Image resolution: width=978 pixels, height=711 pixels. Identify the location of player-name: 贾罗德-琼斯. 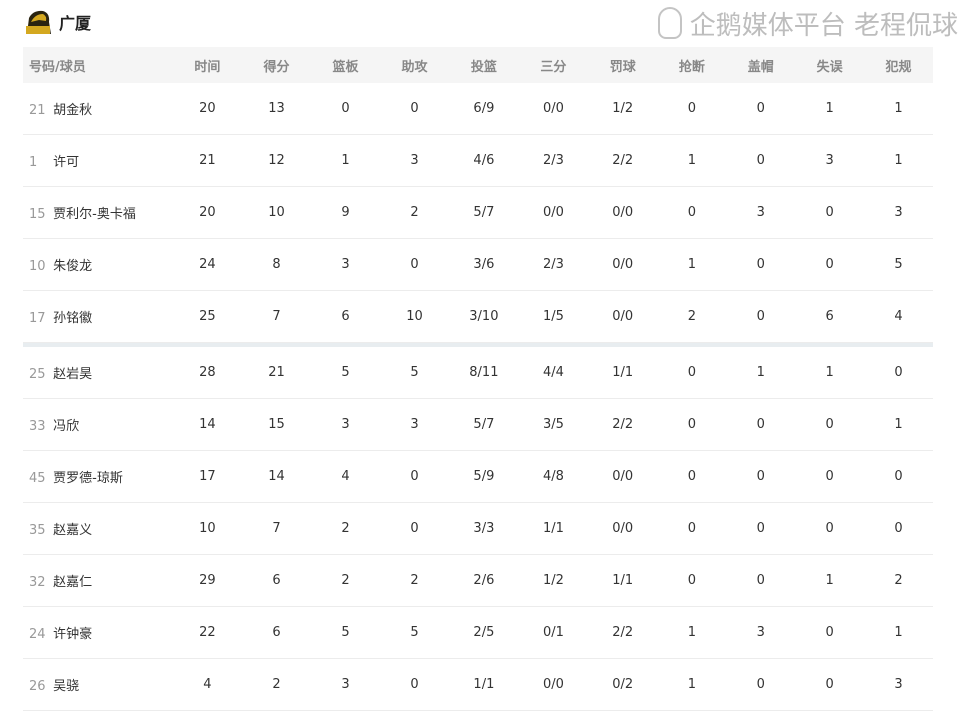
(88, 478).